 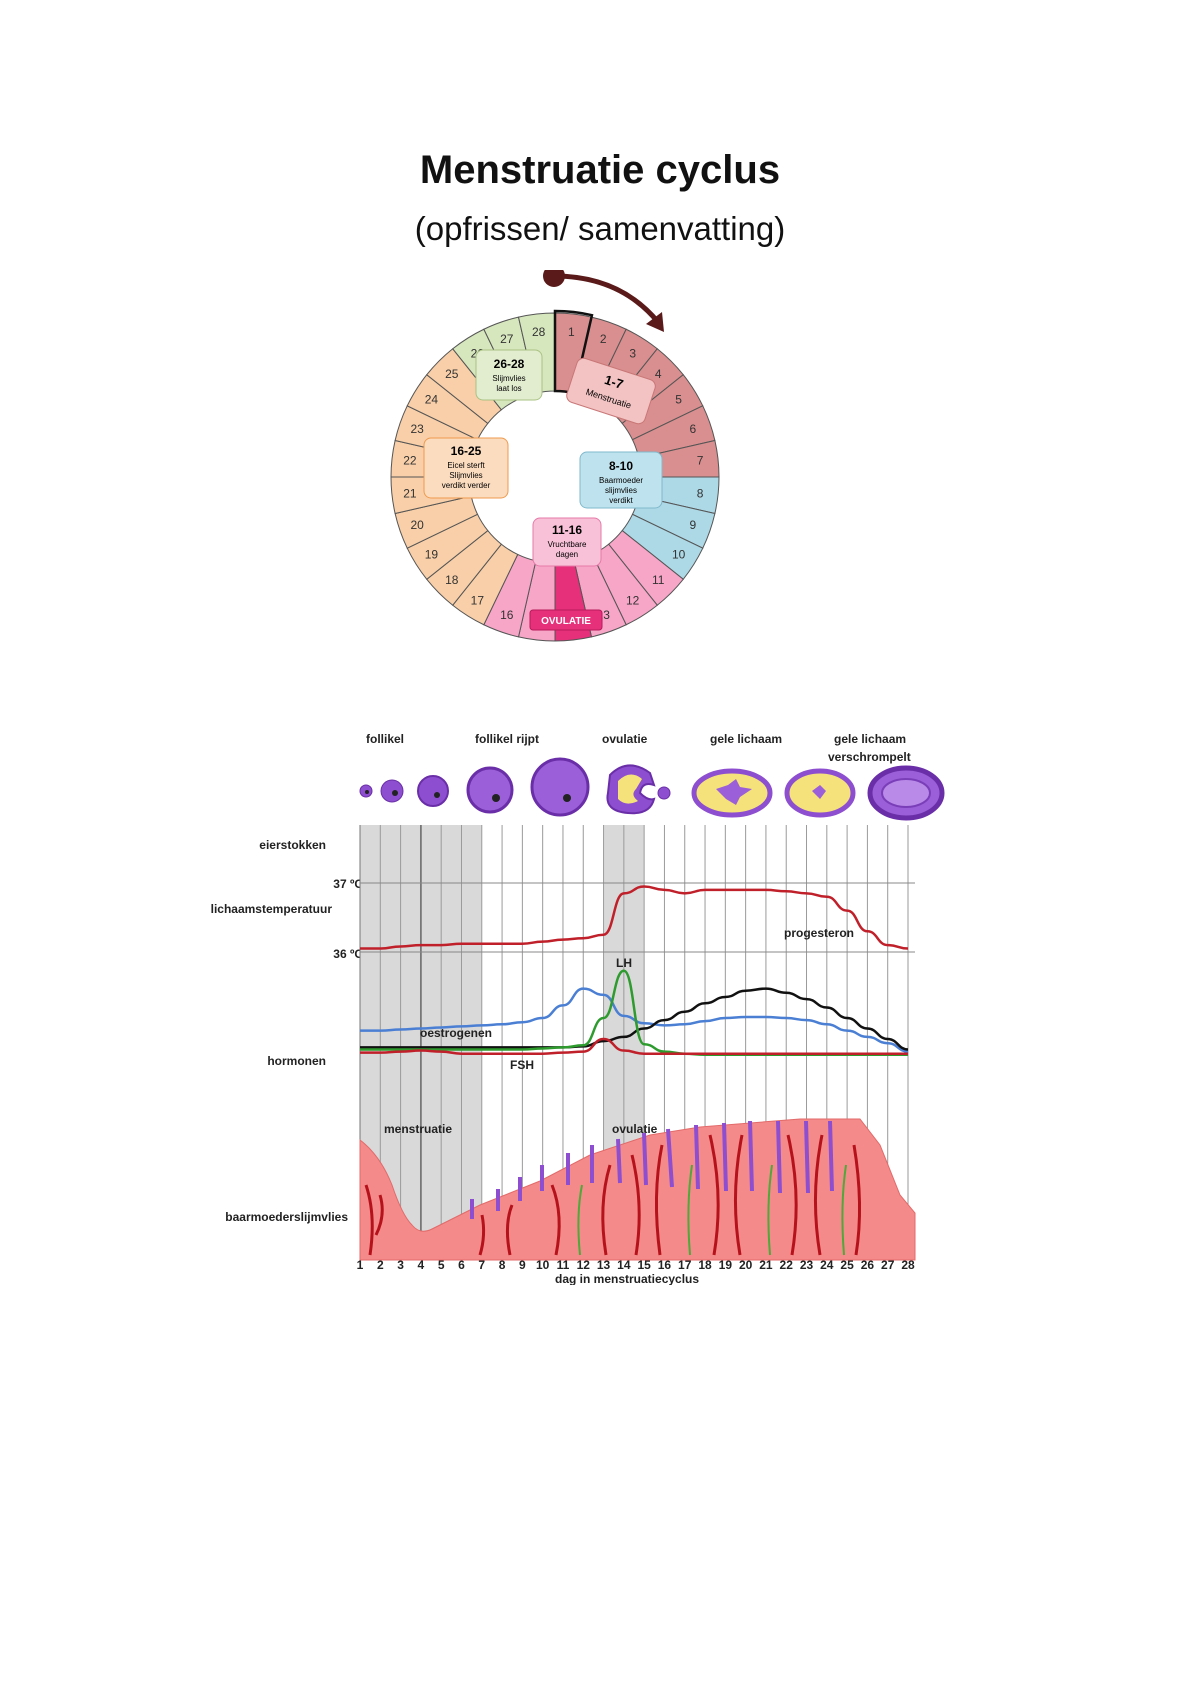 What do you see at coordinates (441, 1265) in the screenshot?
I see `x-tick-label: 5` at bounding box center [441, 1265].